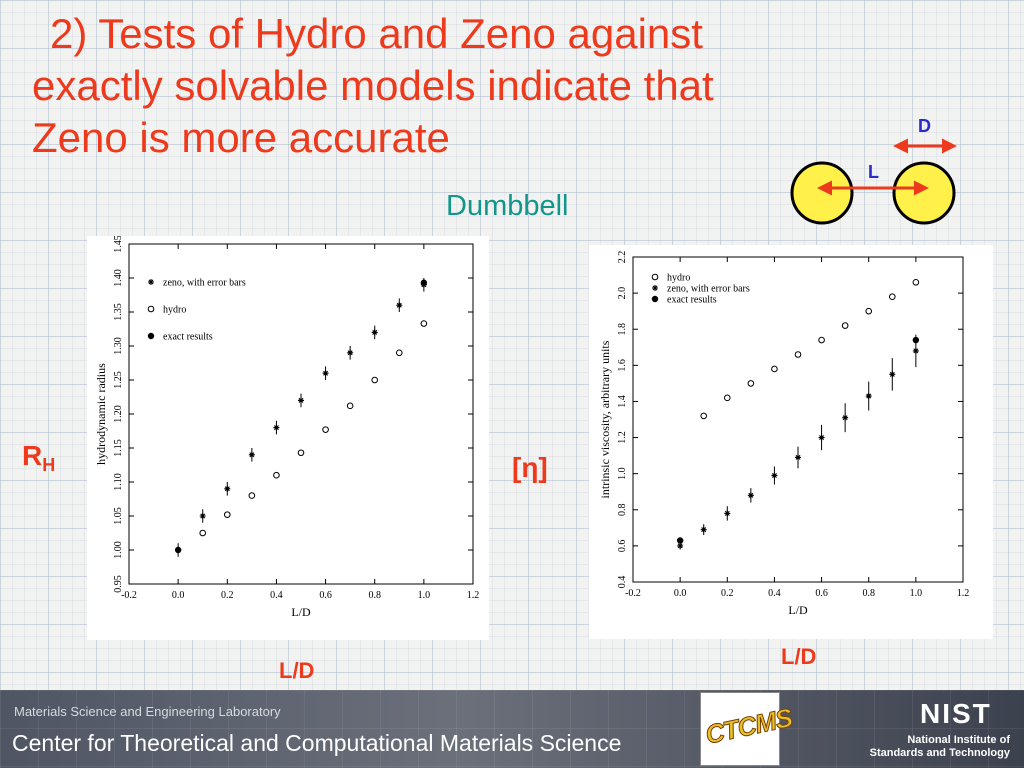  Describe the element at coordinates (118, 550) in the screenshot. I see `y-tick-label: 1.00` at that location.